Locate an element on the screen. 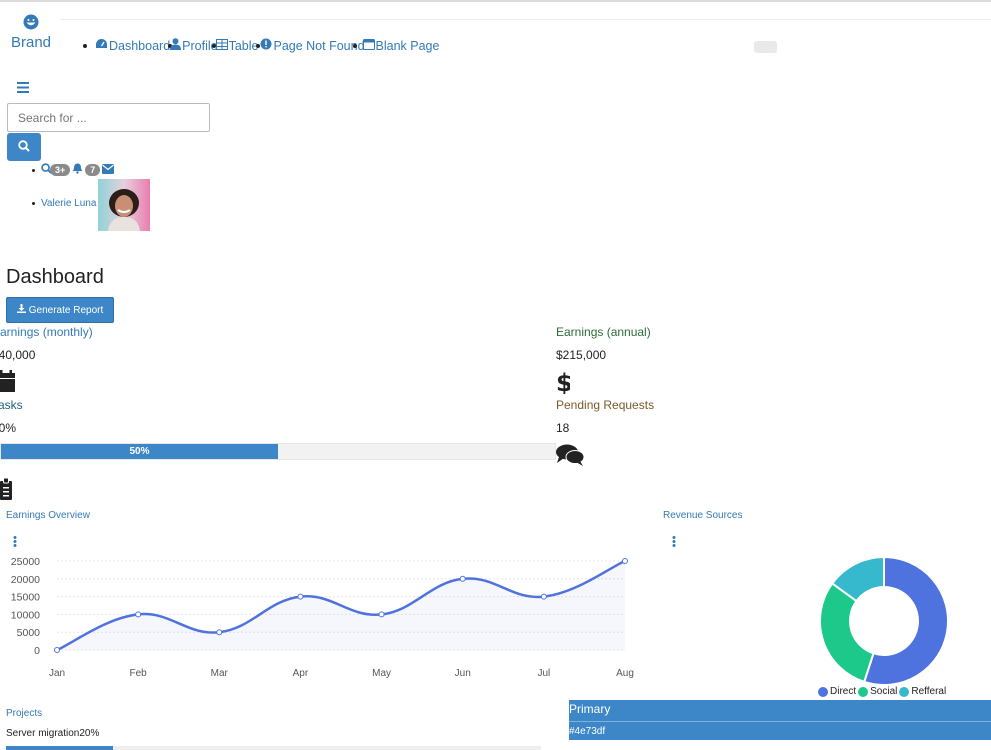  brand-label: Brand is located at coordinates (31, 42).